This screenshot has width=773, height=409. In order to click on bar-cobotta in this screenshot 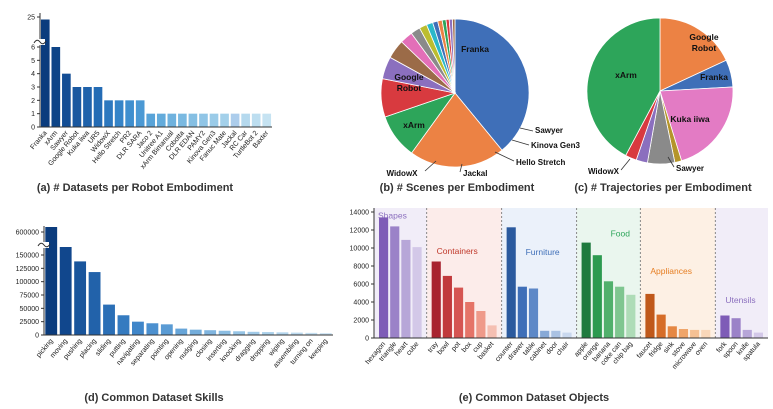, I will do `click(182, 120)`.